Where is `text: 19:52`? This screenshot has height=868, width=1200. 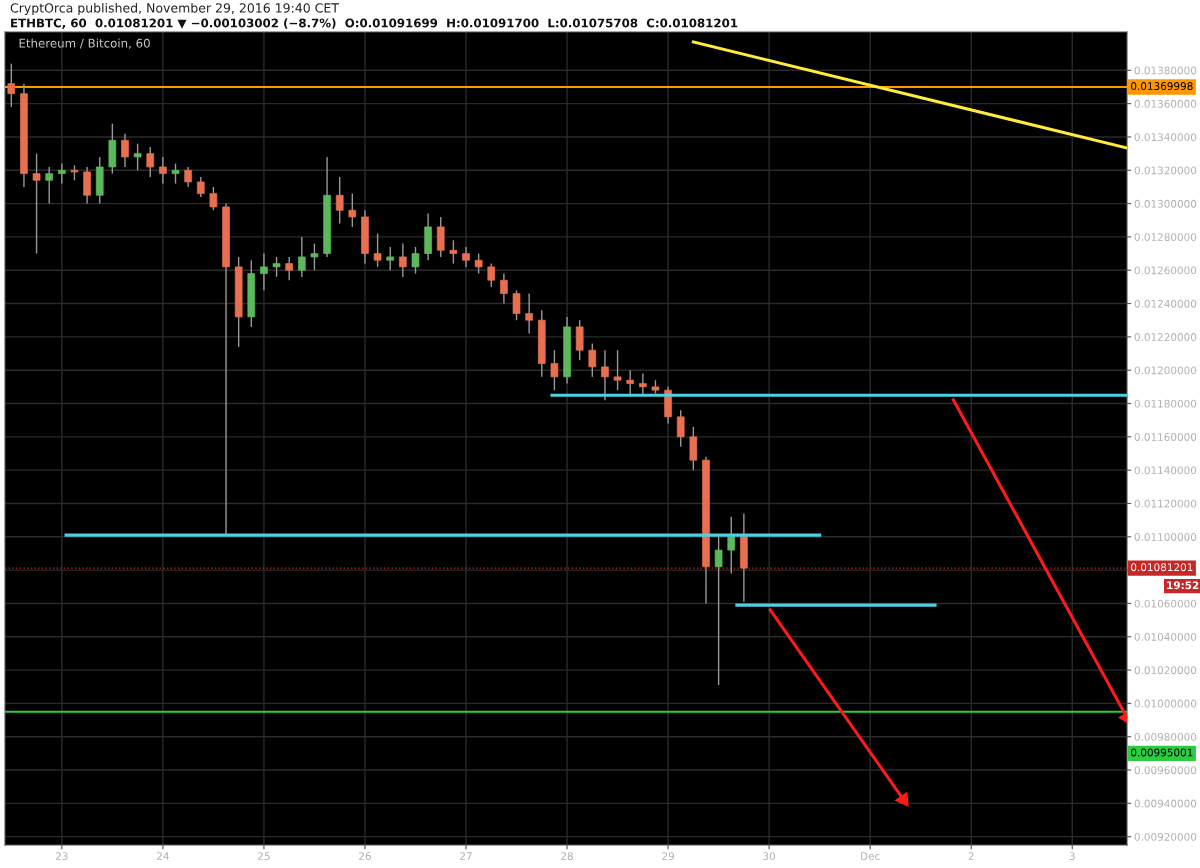 text: 19:52 is located at coordinates (1183, 585).